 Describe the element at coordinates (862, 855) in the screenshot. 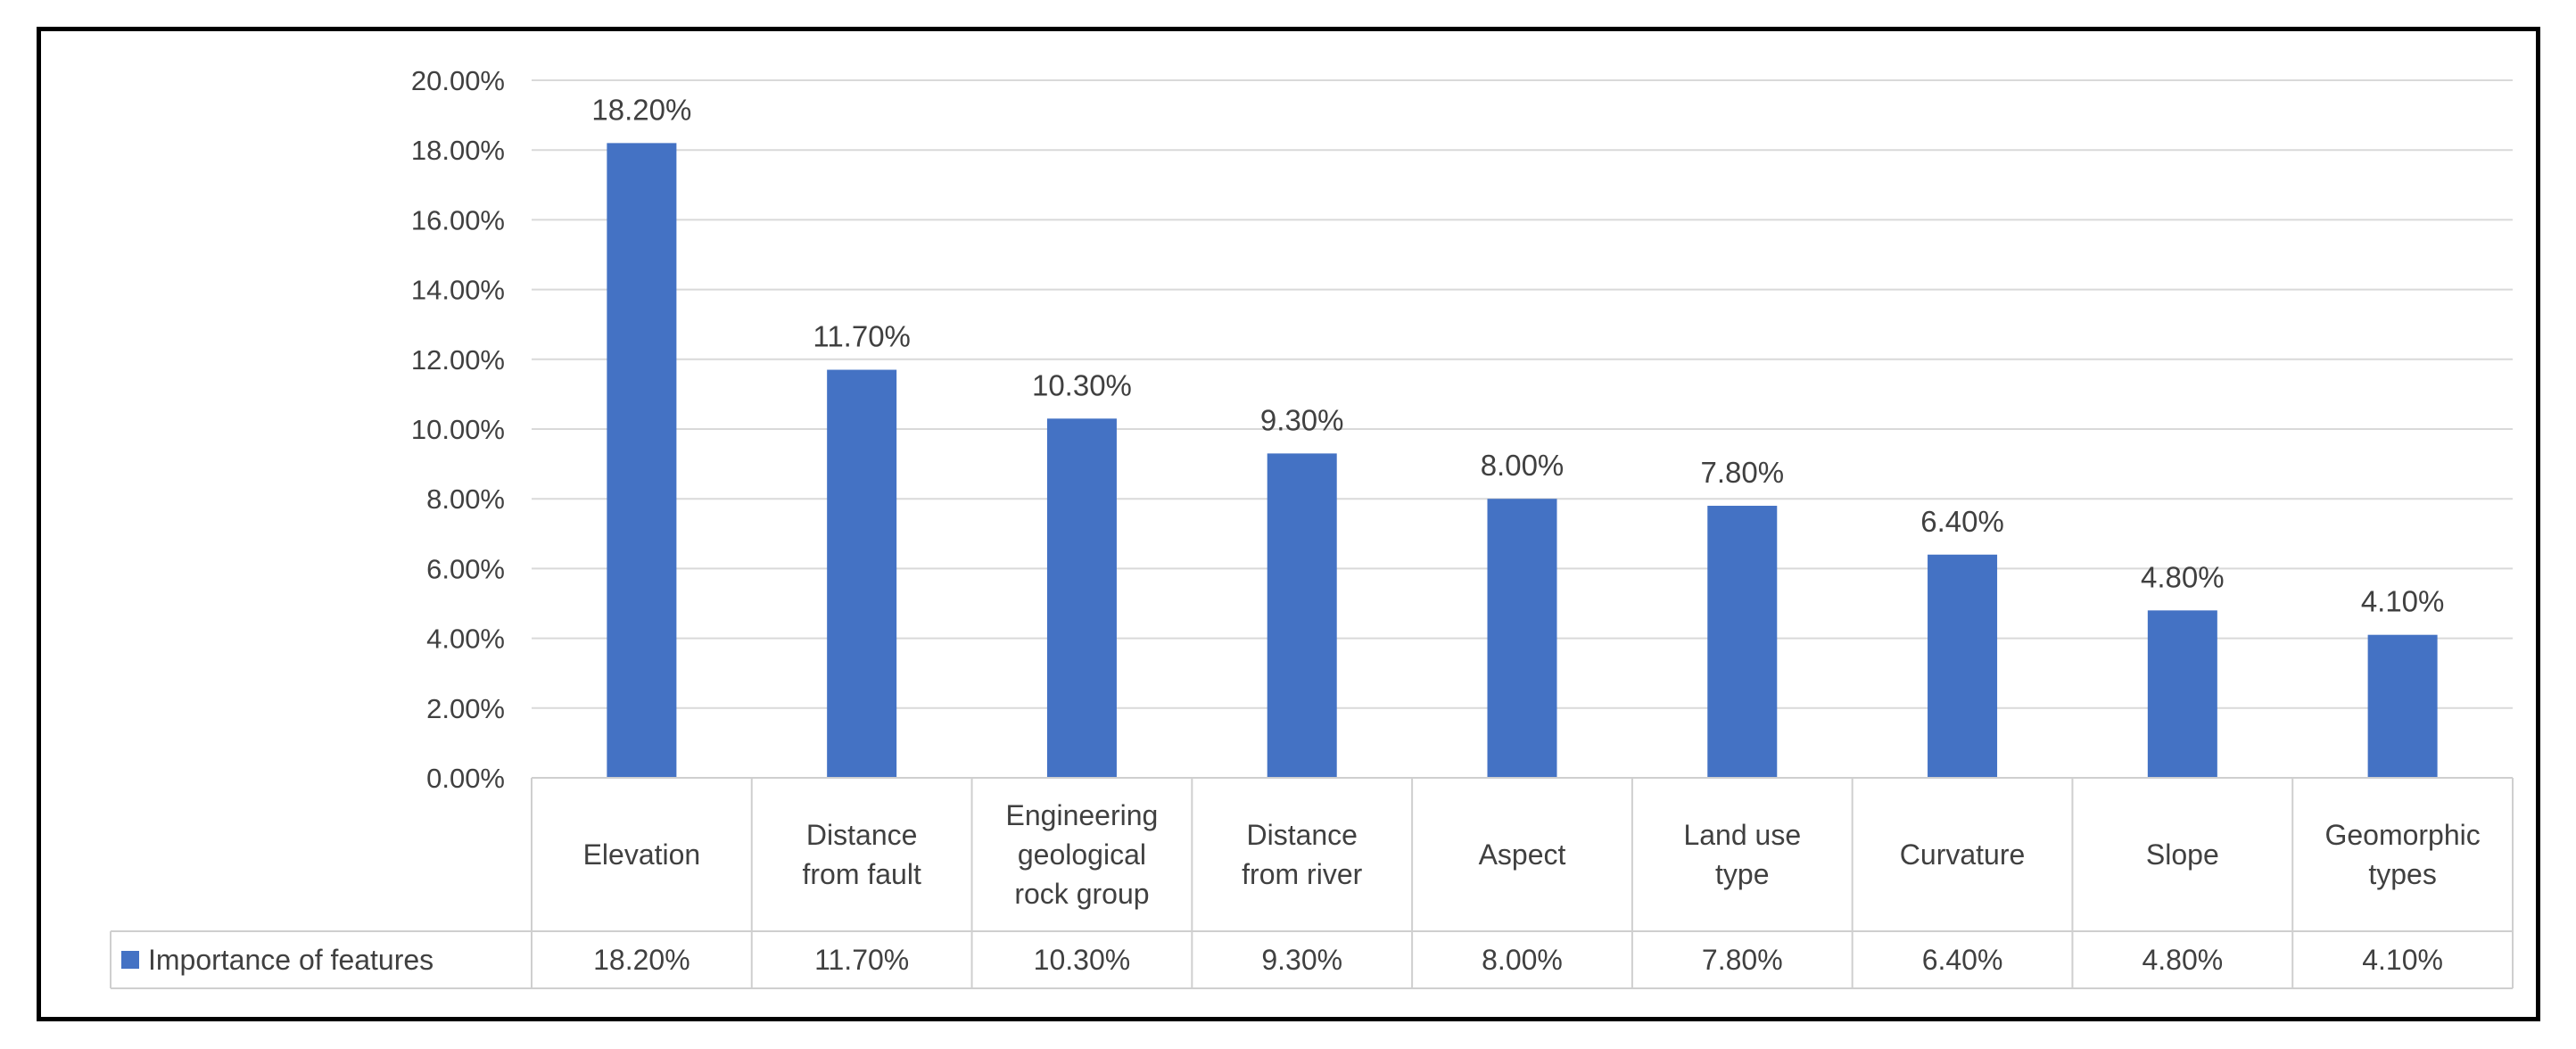

I see `x-category-label: Distance from fault` at that location.